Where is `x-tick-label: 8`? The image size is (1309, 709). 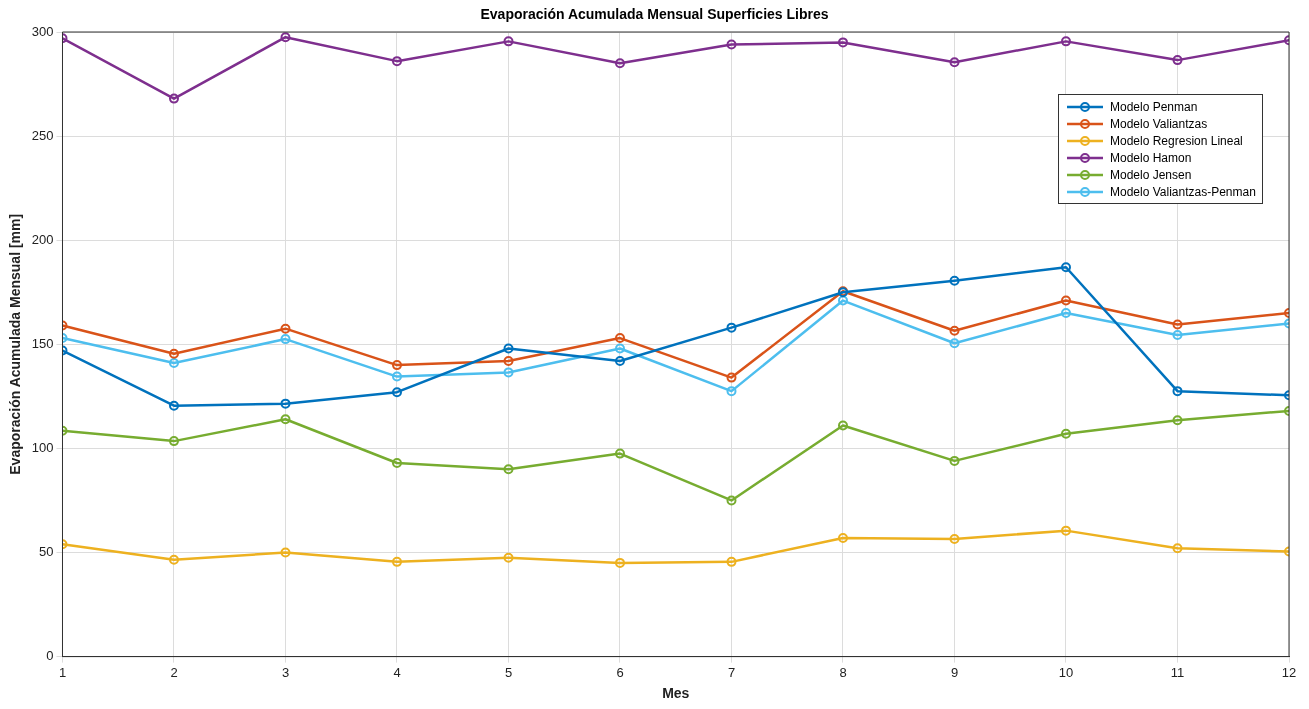
x-tick-label: 8 is located at coordinates (843, 672).